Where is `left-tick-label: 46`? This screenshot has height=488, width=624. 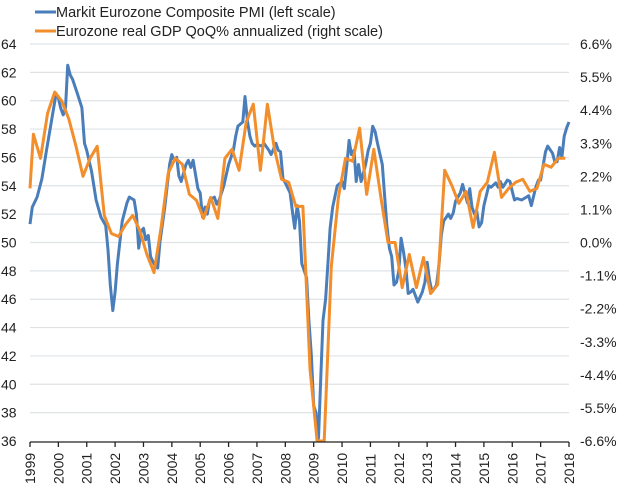
left-tick-label: 46 is located at coordinates (9, 299).